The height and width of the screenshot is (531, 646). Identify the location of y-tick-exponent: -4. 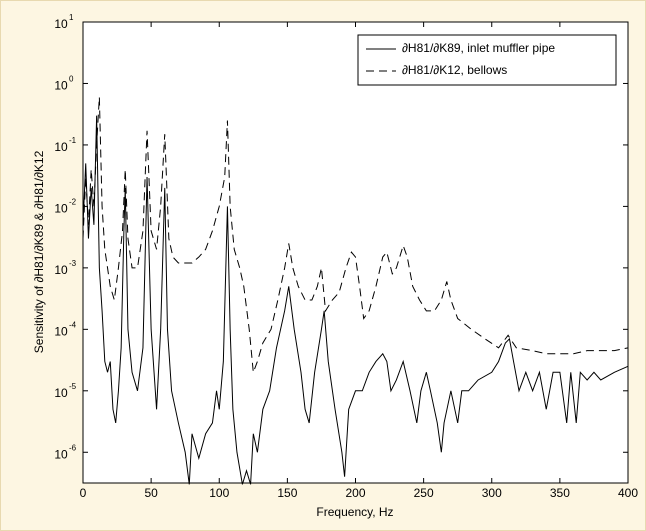
(73, 324).